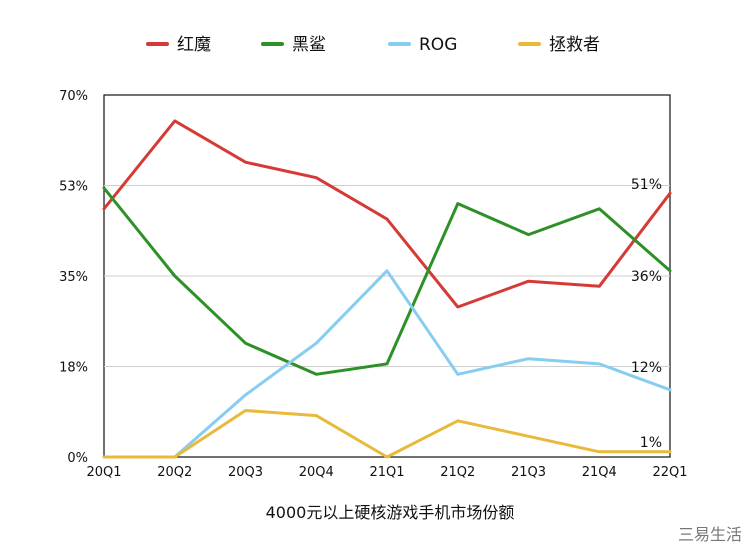  Describe the element at coordinates (710, 534) in the screenshot. I see `watermark-text: 三易生活` at that location.